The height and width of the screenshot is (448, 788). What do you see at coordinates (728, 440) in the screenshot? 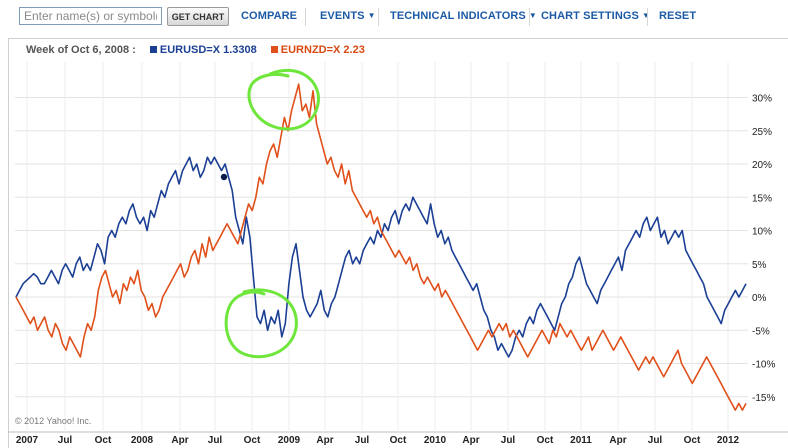
I see `x-tick-label: 2012` at bounding box center [728, 440].